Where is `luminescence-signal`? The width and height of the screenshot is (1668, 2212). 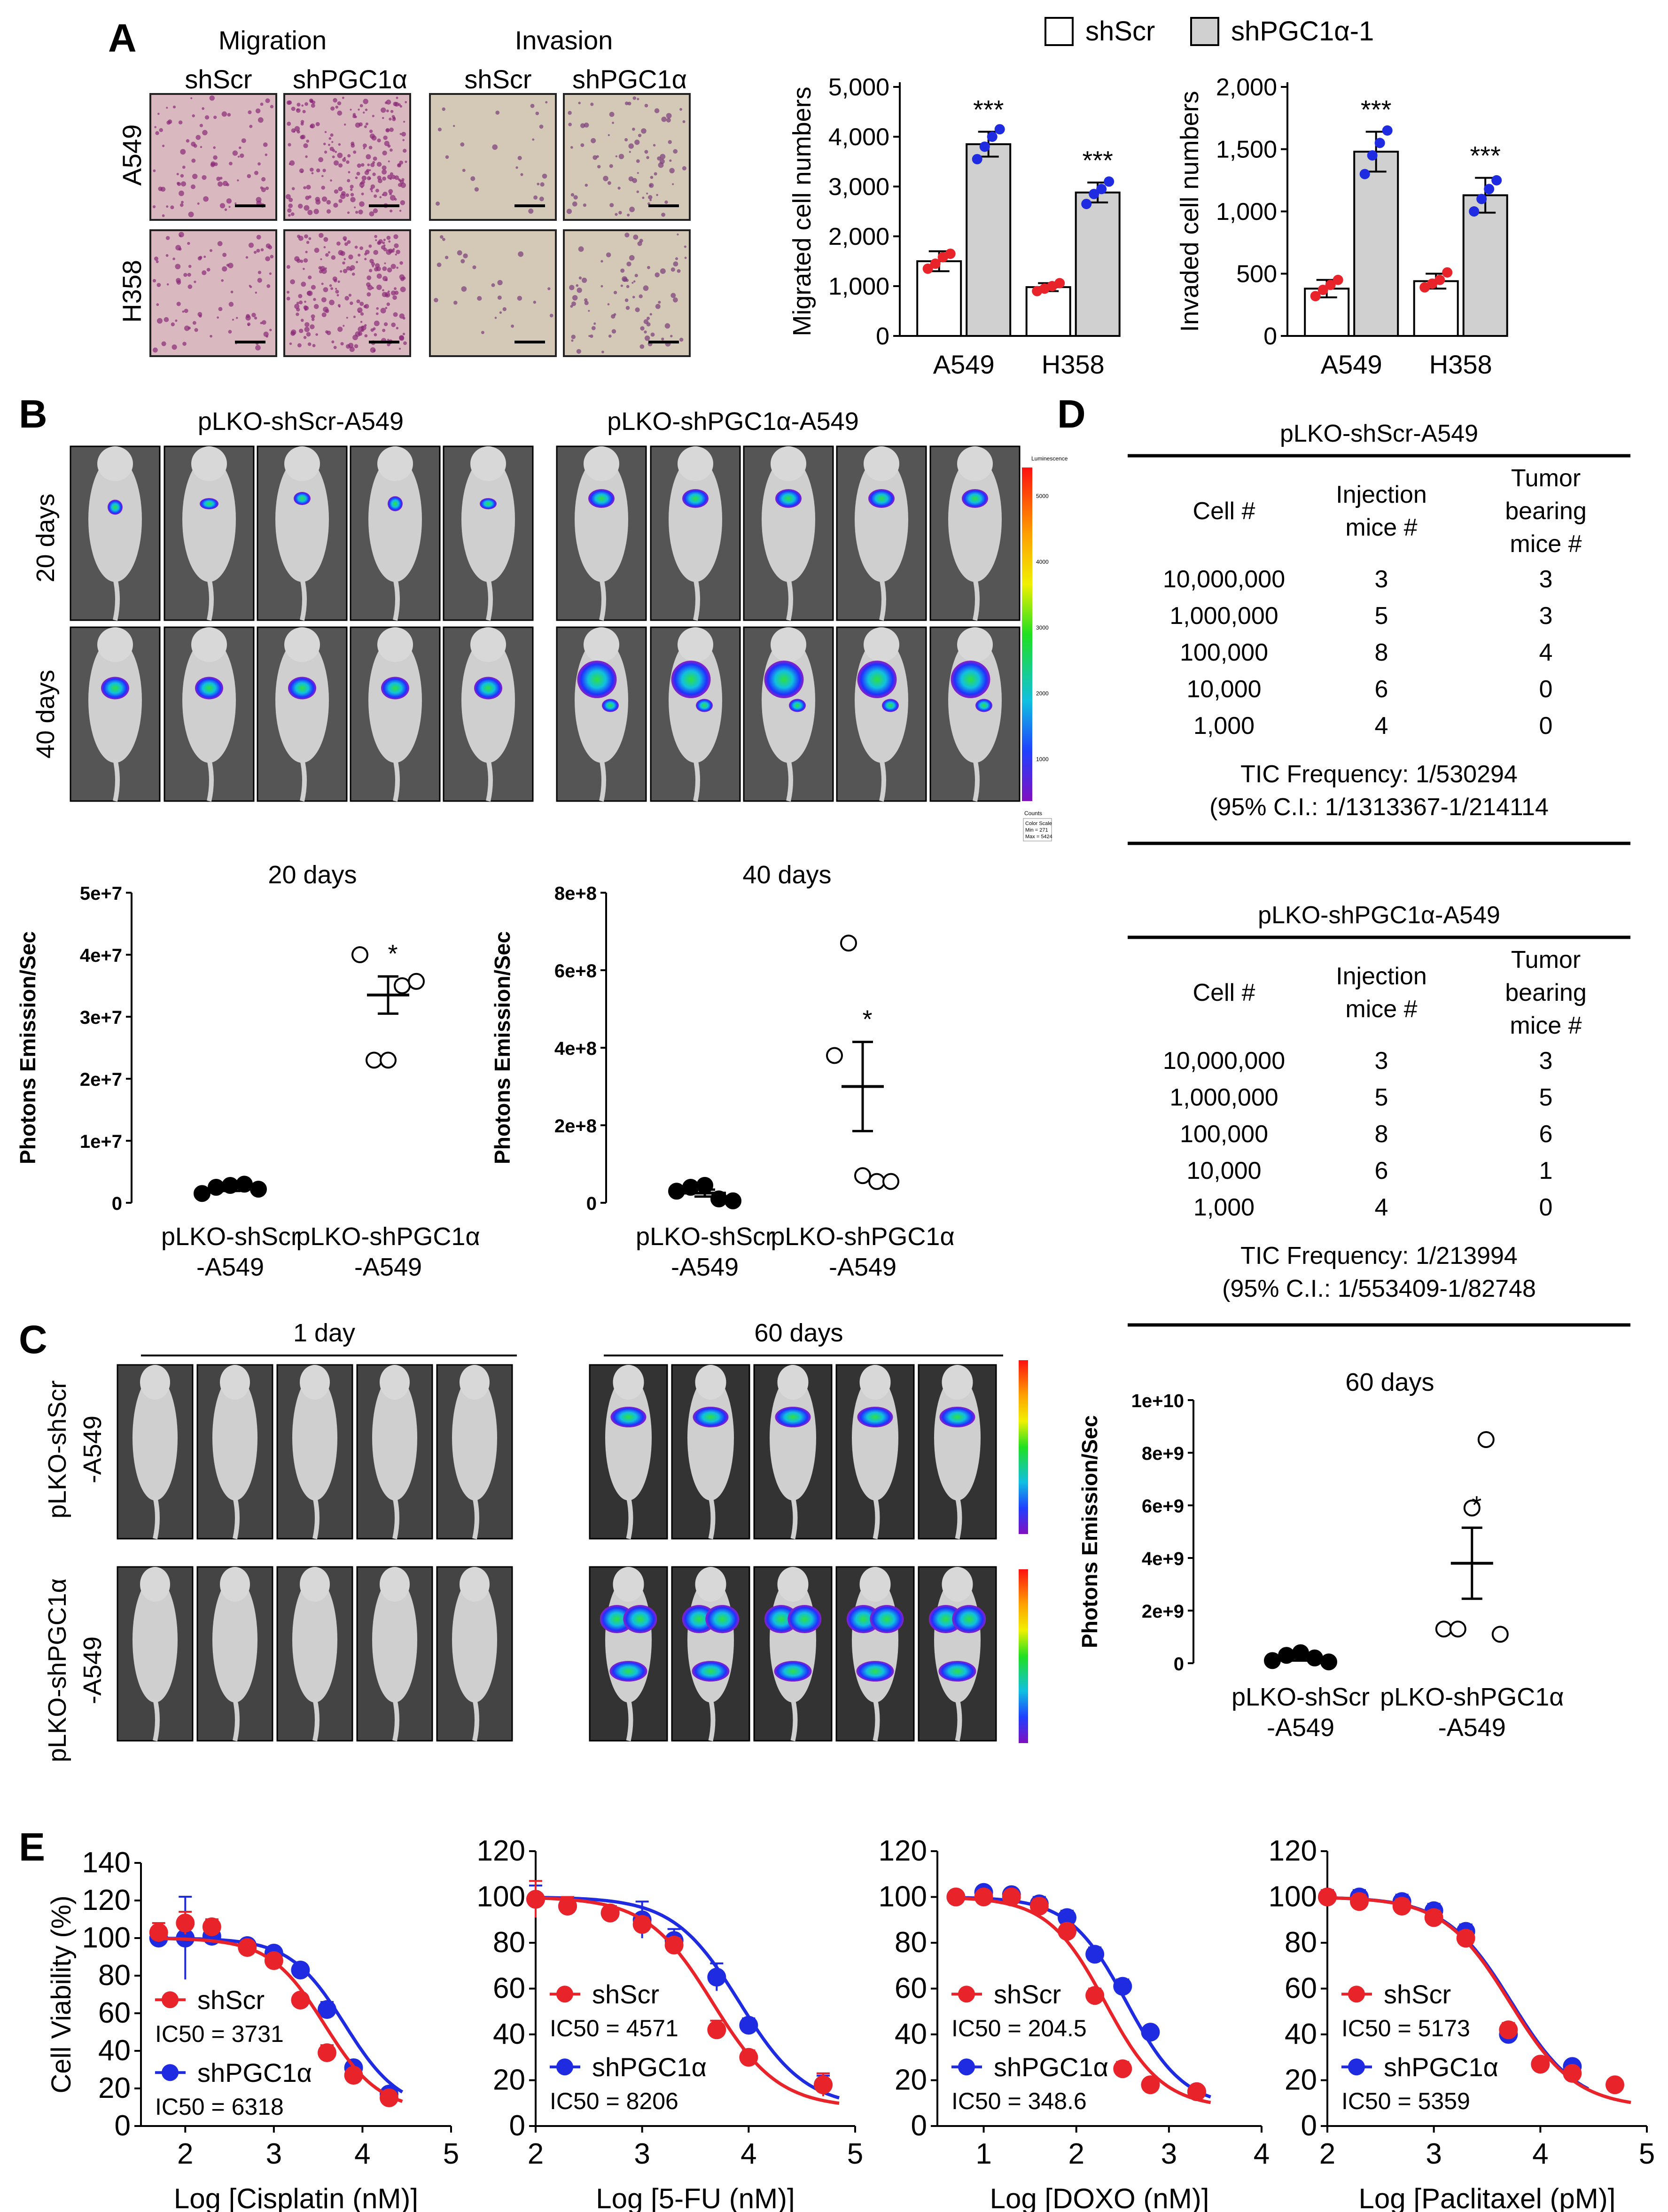 luminescence-signal is located at coordinates (695, 498).